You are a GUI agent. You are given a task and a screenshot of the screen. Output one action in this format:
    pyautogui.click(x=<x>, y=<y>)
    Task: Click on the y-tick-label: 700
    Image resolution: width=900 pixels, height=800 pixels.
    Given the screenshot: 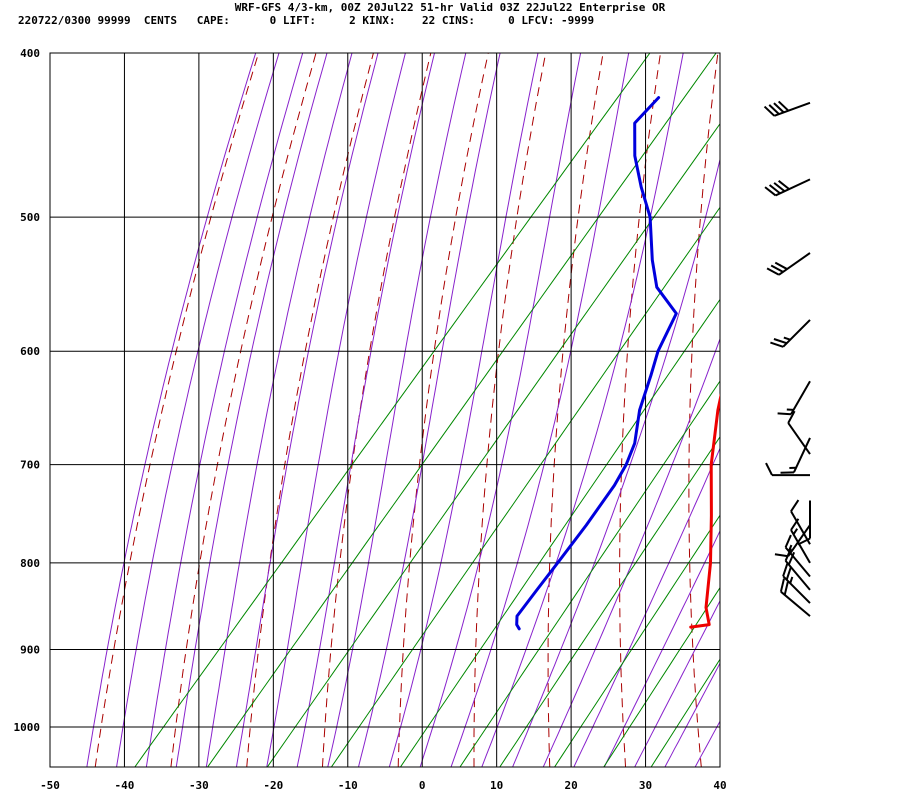 What is the action you would take?
    pyautogui.click(x=30, y=465)
    